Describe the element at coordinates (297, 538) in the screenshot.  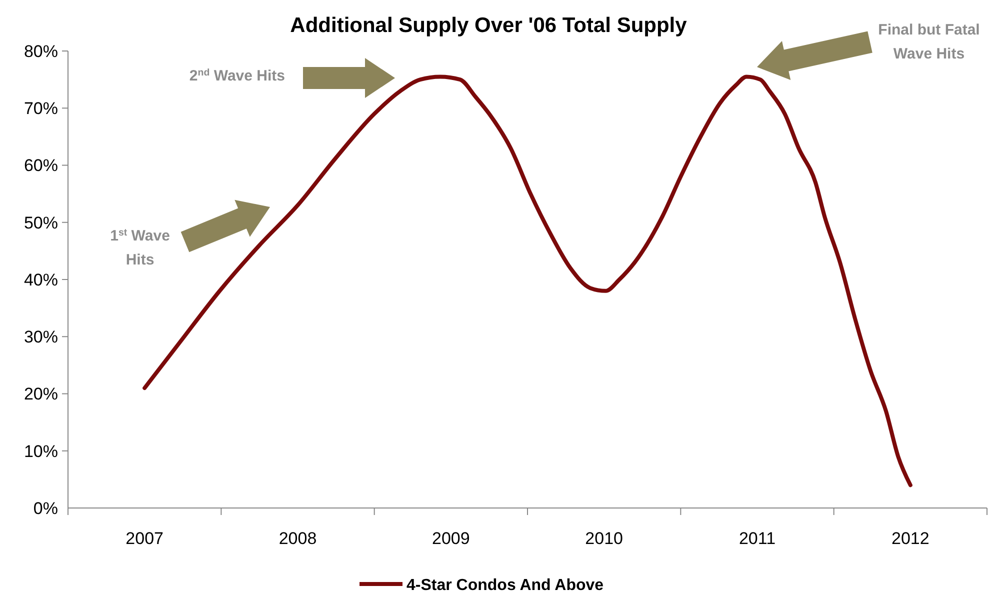
I see `x-tick-label: 2008` at that location.